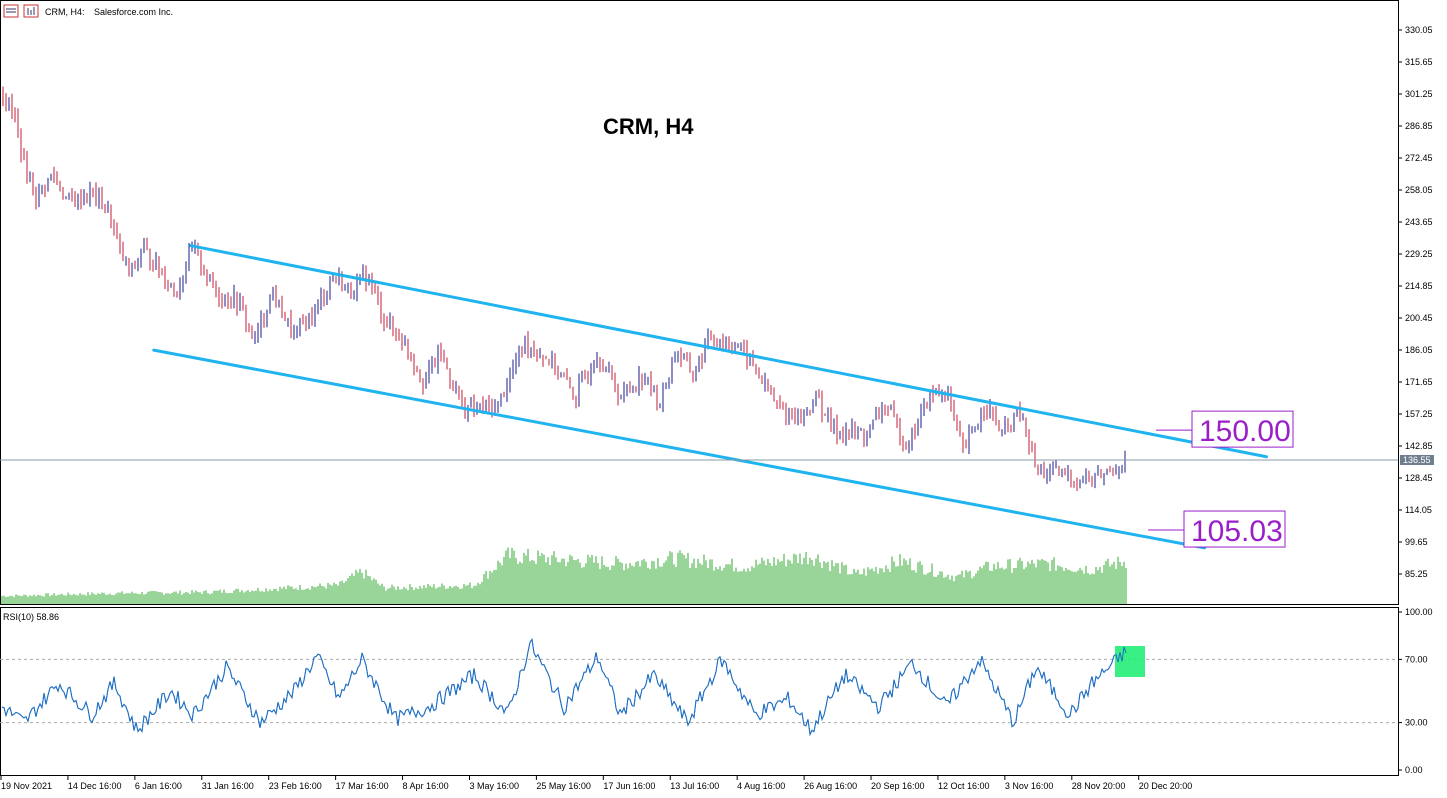 Image resolution: width=1447 pixels, height=798 pixels. Describe the element at coordinates (1419, 446) in the screenshot. I see `price-tick-label: 142.85` at that location.